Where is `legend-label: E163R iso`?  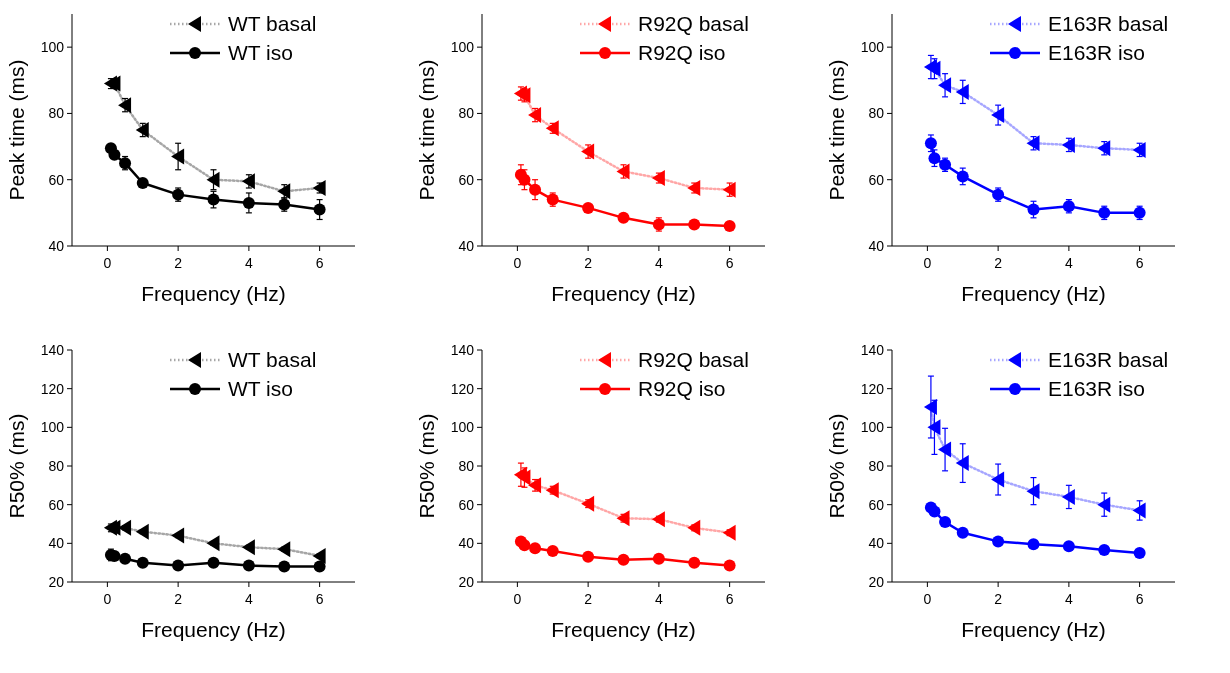
legend-label: E163R iso is located at coordinates (1096, 53).